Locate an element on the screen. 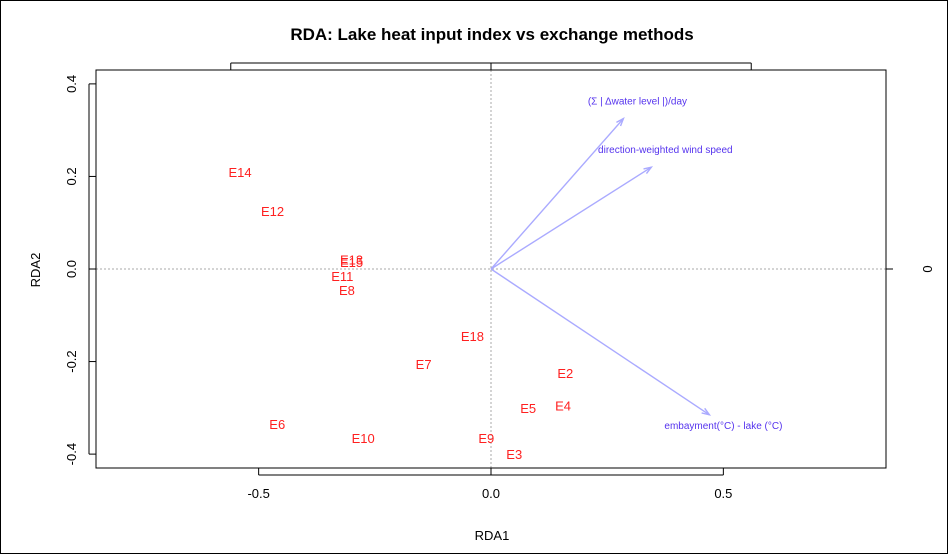  y-tick-label: -0.4 is located at coordinates (71, 454).